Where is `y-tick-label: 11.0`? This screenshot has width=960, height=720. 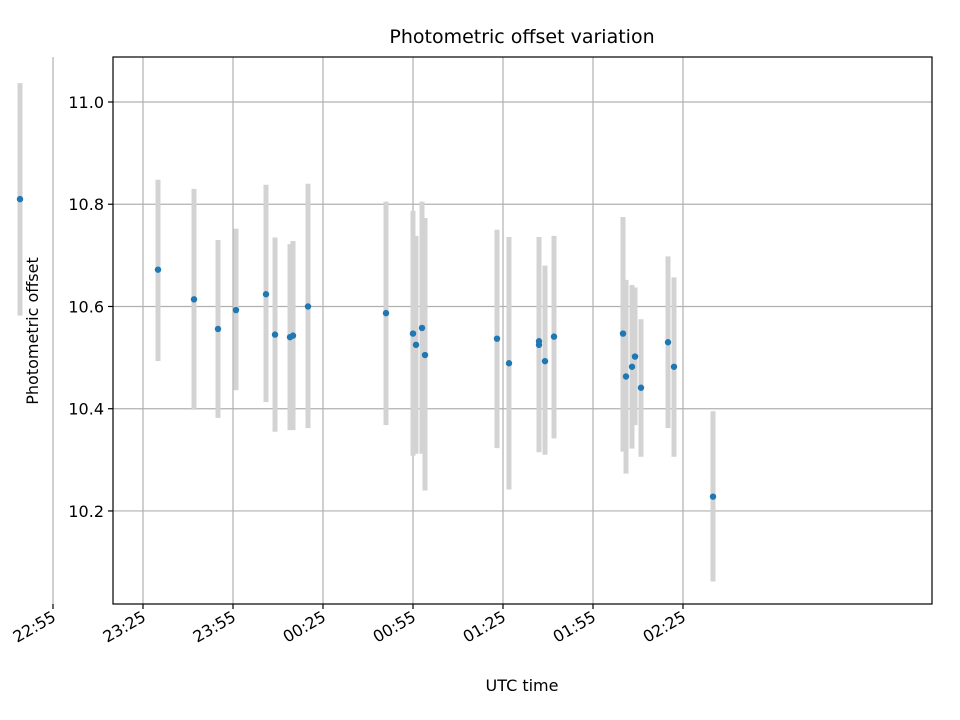 y-tick-label: 11.0 is located at coordinates (86, 102).